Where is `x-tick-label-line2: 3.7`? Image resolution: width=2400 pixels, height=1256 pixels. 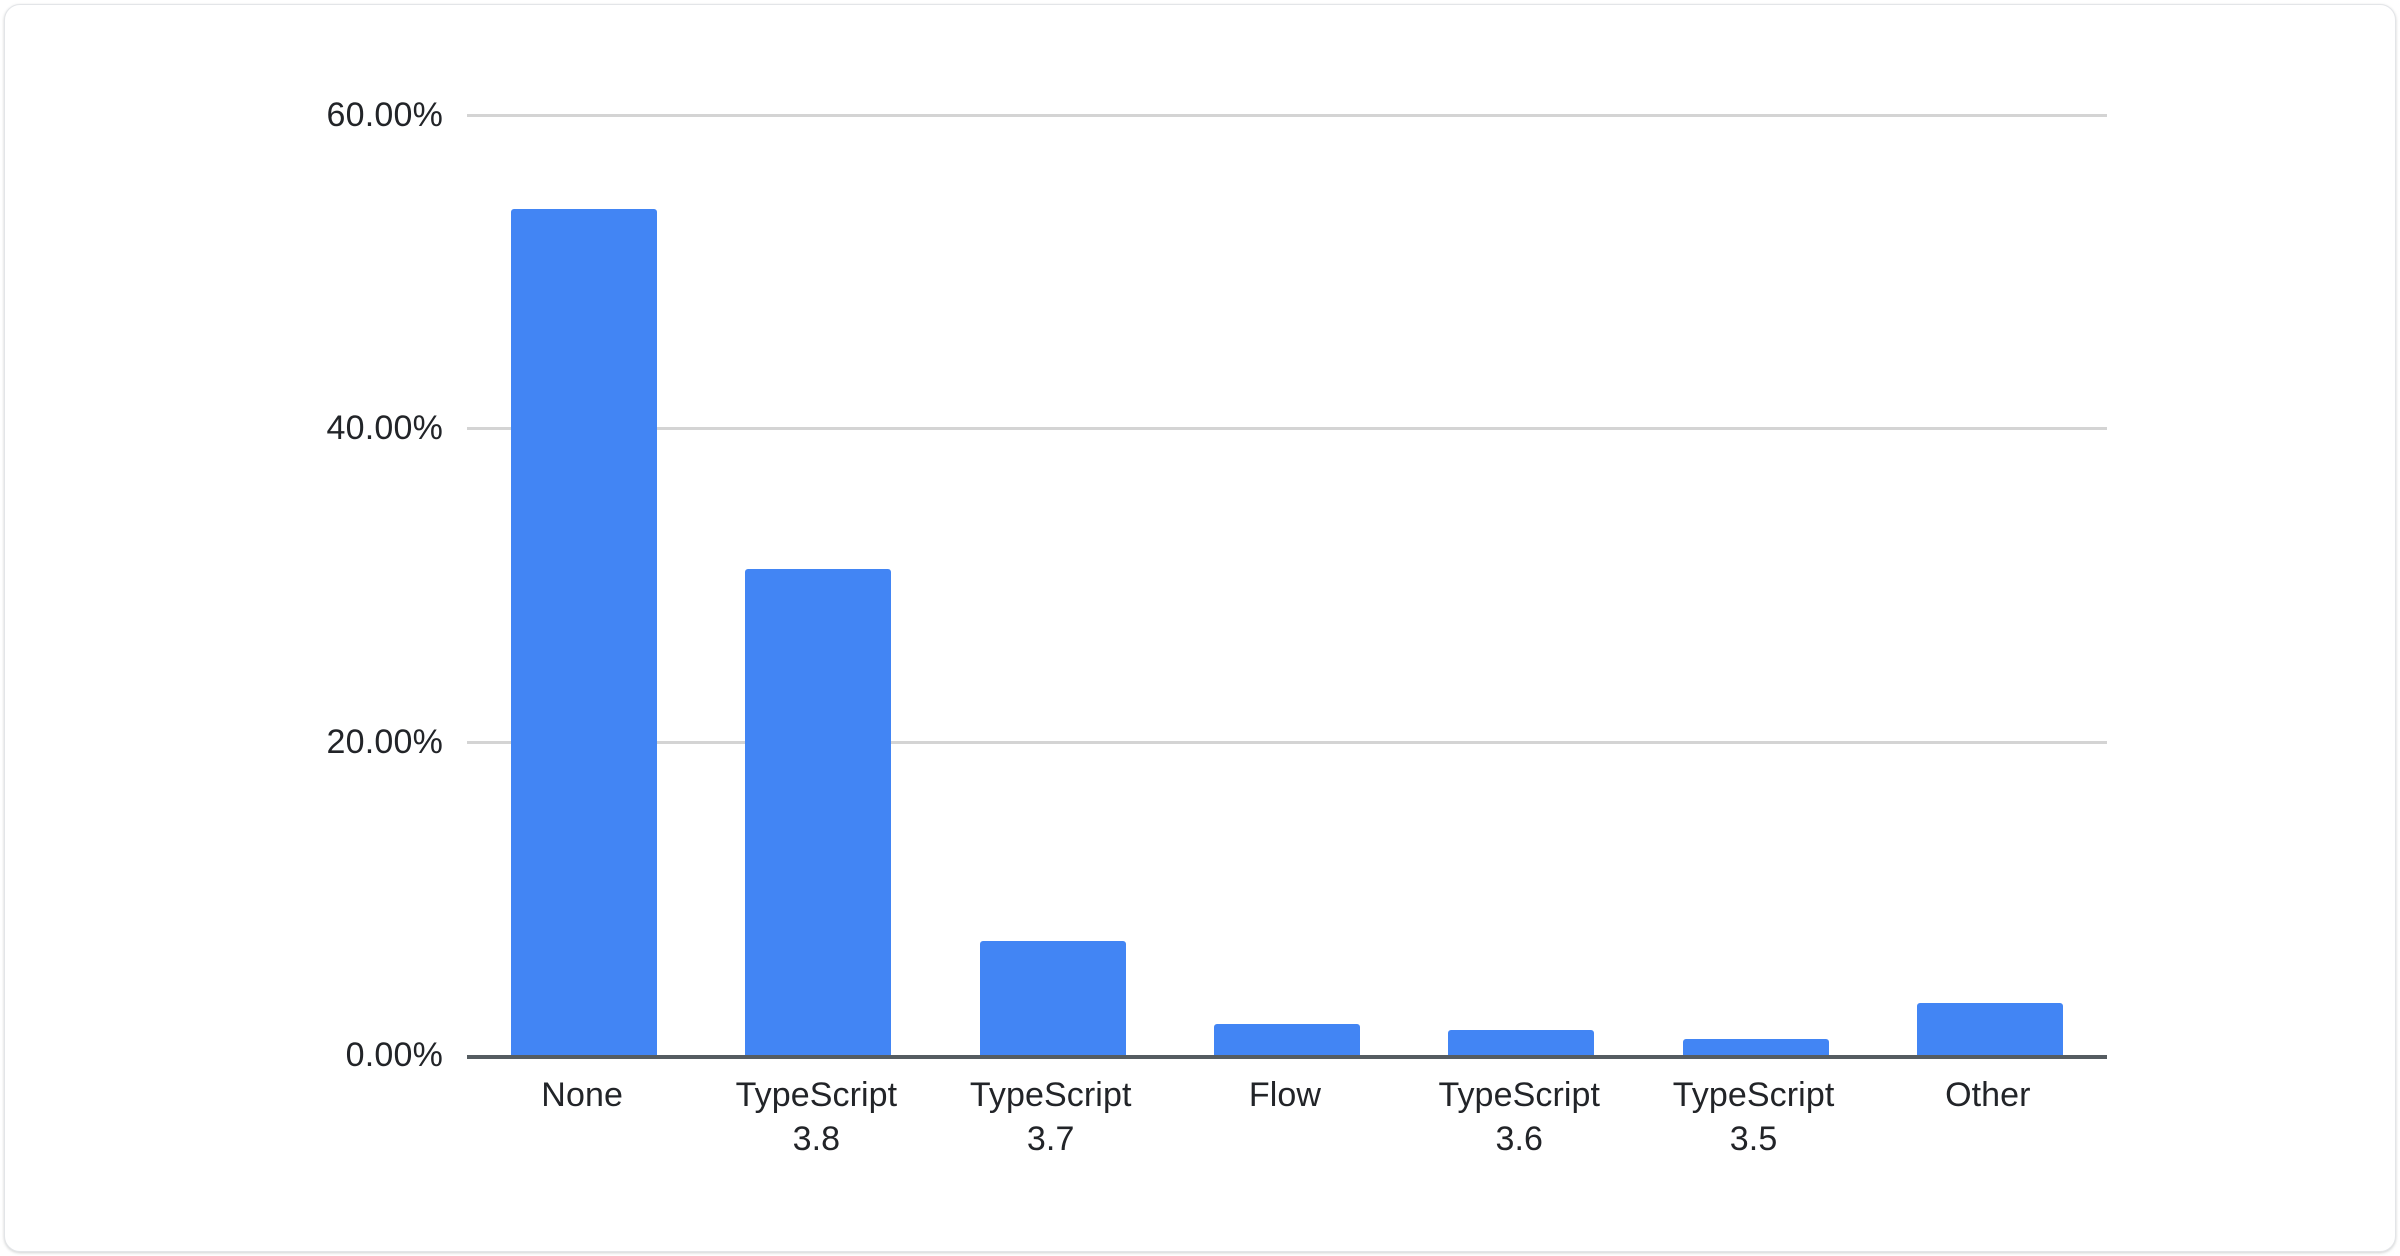 x-tick-label-line2: 3.7 is located at coordinates (1050, 1139).